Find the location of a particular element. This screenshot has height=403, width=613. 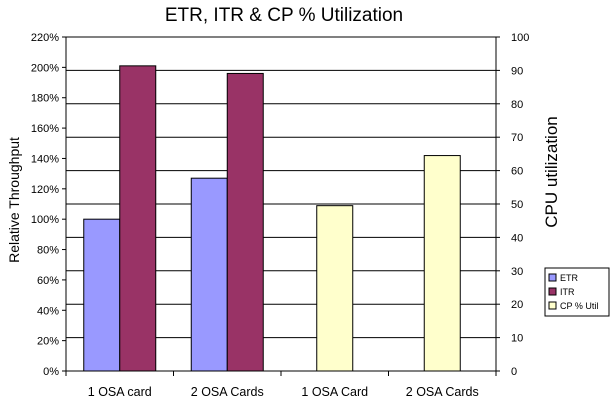

right-axis-ticks: 0 10 20 30 40 50 60 70 80 90 100 is located at coordinates (512, 205).